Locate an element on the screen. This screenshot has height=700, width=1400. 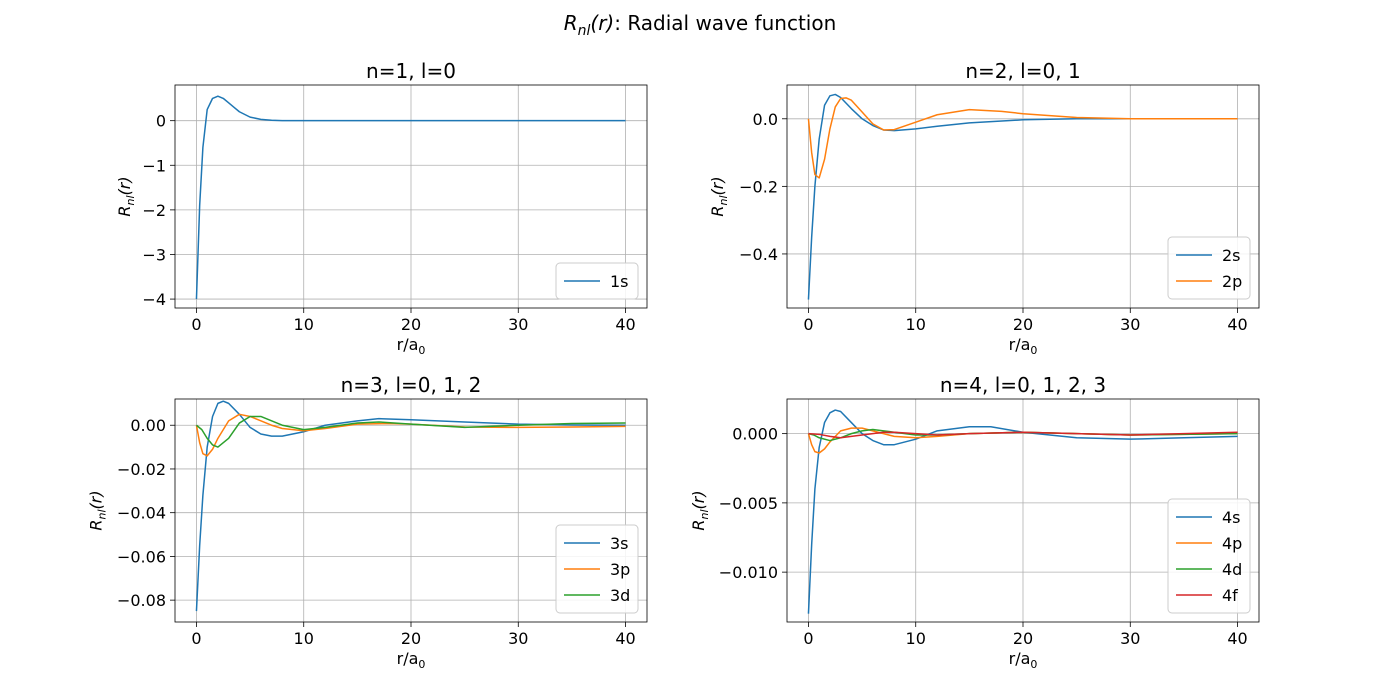
legend: 1s is located at coordinates (597, 281).